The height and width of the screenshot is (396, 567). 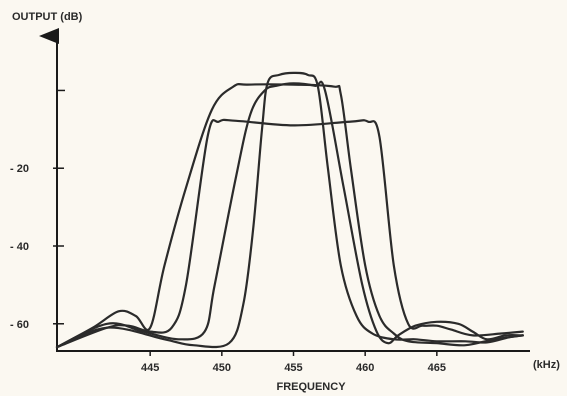 I want to click on y-tick-label--40: - 40, so click(x=19, y=247).